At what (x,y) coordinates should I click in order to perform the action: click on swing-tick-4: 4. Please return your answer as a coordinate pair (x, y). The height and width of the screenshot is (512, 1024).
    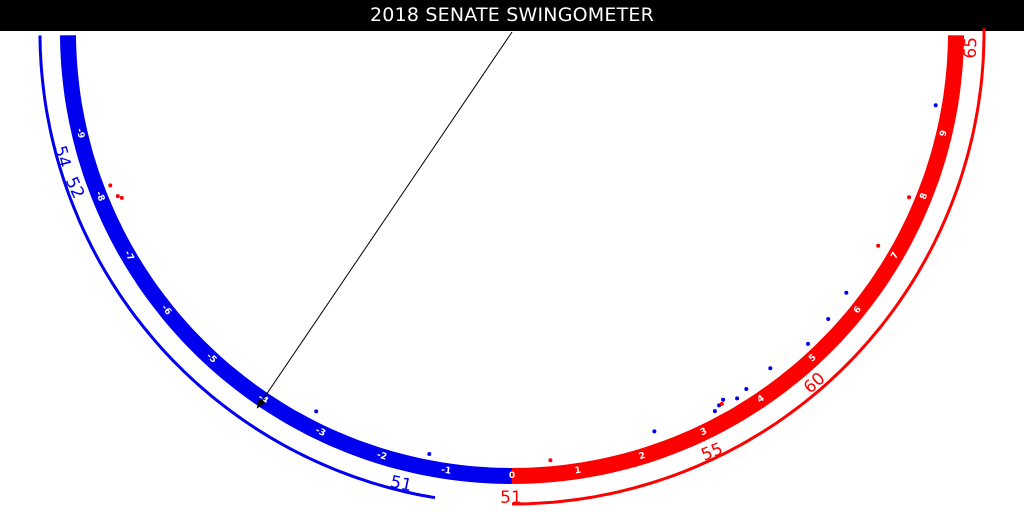
    Looking at the image, I should click on (761, 400).